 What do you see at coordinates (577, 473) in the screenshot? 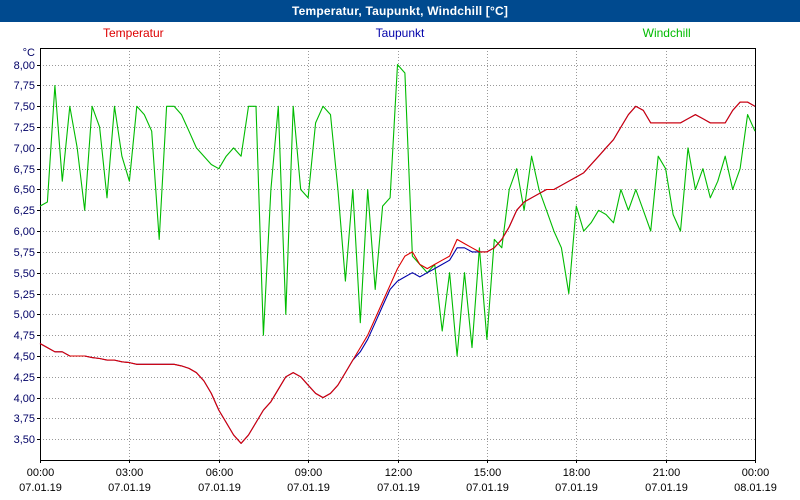
I see `x-tick-time-label: 18:00` at bounding box center [577, 473].